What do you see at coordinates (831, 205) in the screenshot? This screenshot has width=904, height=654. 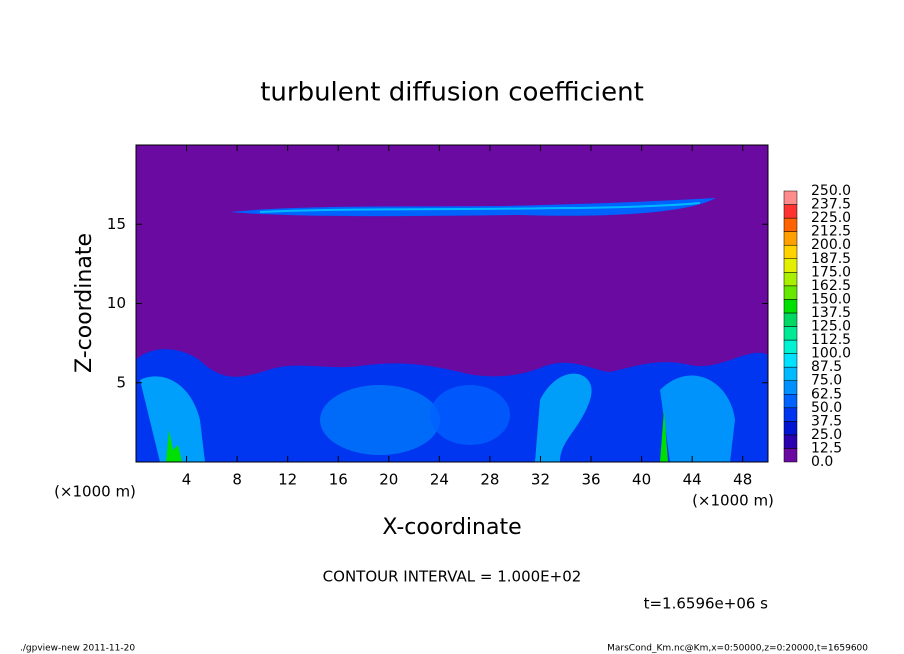 I see `colorbar-label: 237.5` at bounding box center [831, 205].